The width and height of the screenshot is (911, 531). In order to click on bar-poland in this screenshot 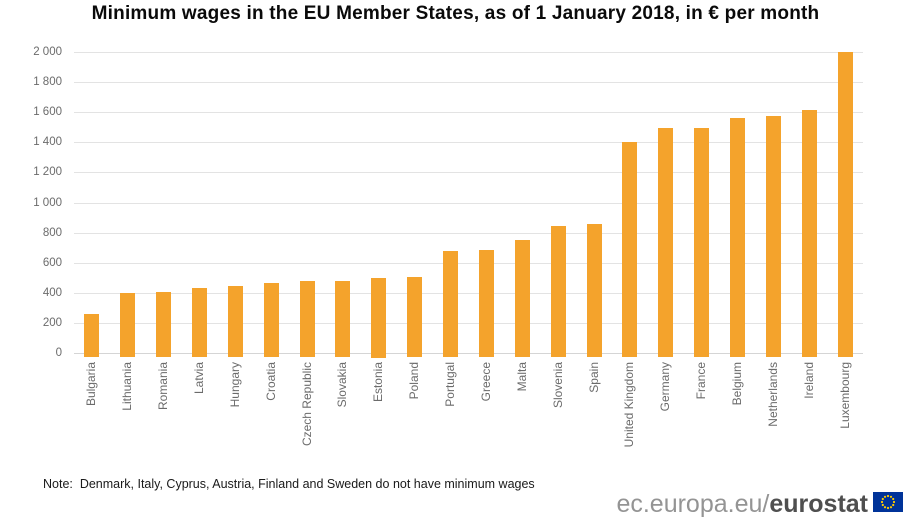, I will do `click(415, 317)`.